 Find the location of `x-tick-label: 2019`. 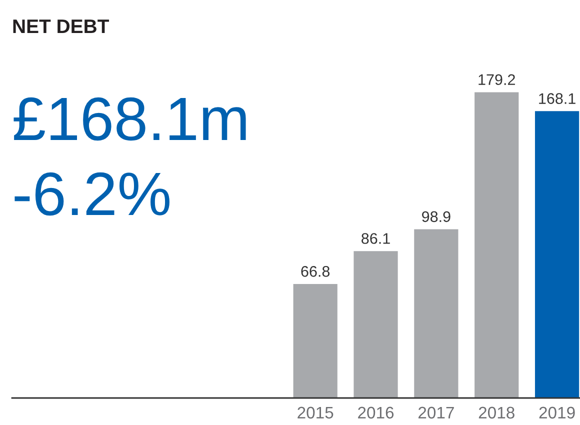

x-tick-label: 2019 is located at coordinates (557, 412).